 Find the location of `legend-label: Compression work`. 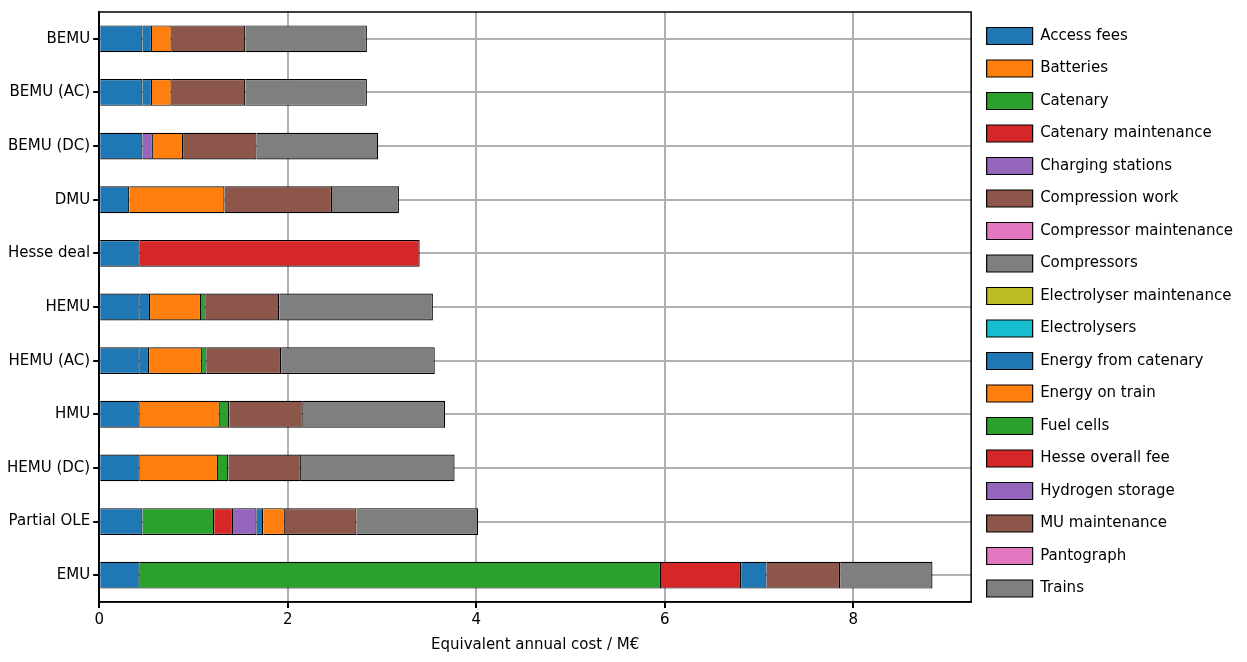

legend-label: Compression work is located at coordinates (1109, 197).